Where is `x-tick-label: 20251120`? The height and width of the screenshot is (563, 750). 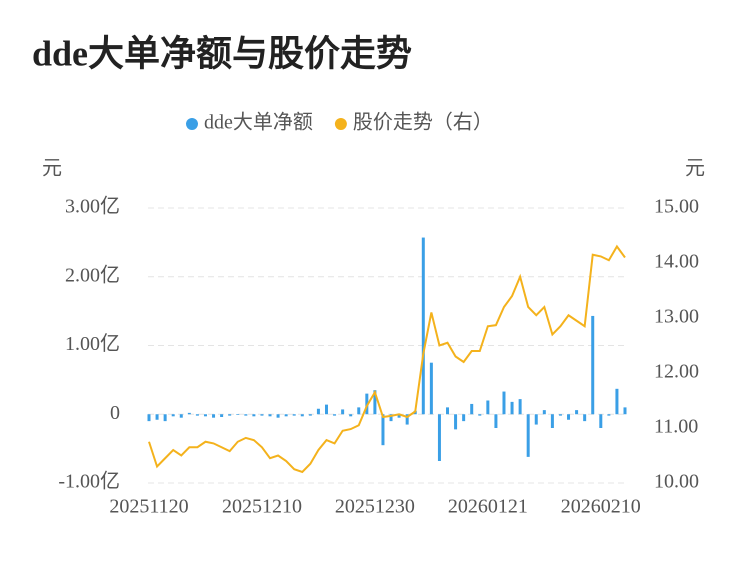 x-tick-label: 20251120 is located at coordinates (148, 507).